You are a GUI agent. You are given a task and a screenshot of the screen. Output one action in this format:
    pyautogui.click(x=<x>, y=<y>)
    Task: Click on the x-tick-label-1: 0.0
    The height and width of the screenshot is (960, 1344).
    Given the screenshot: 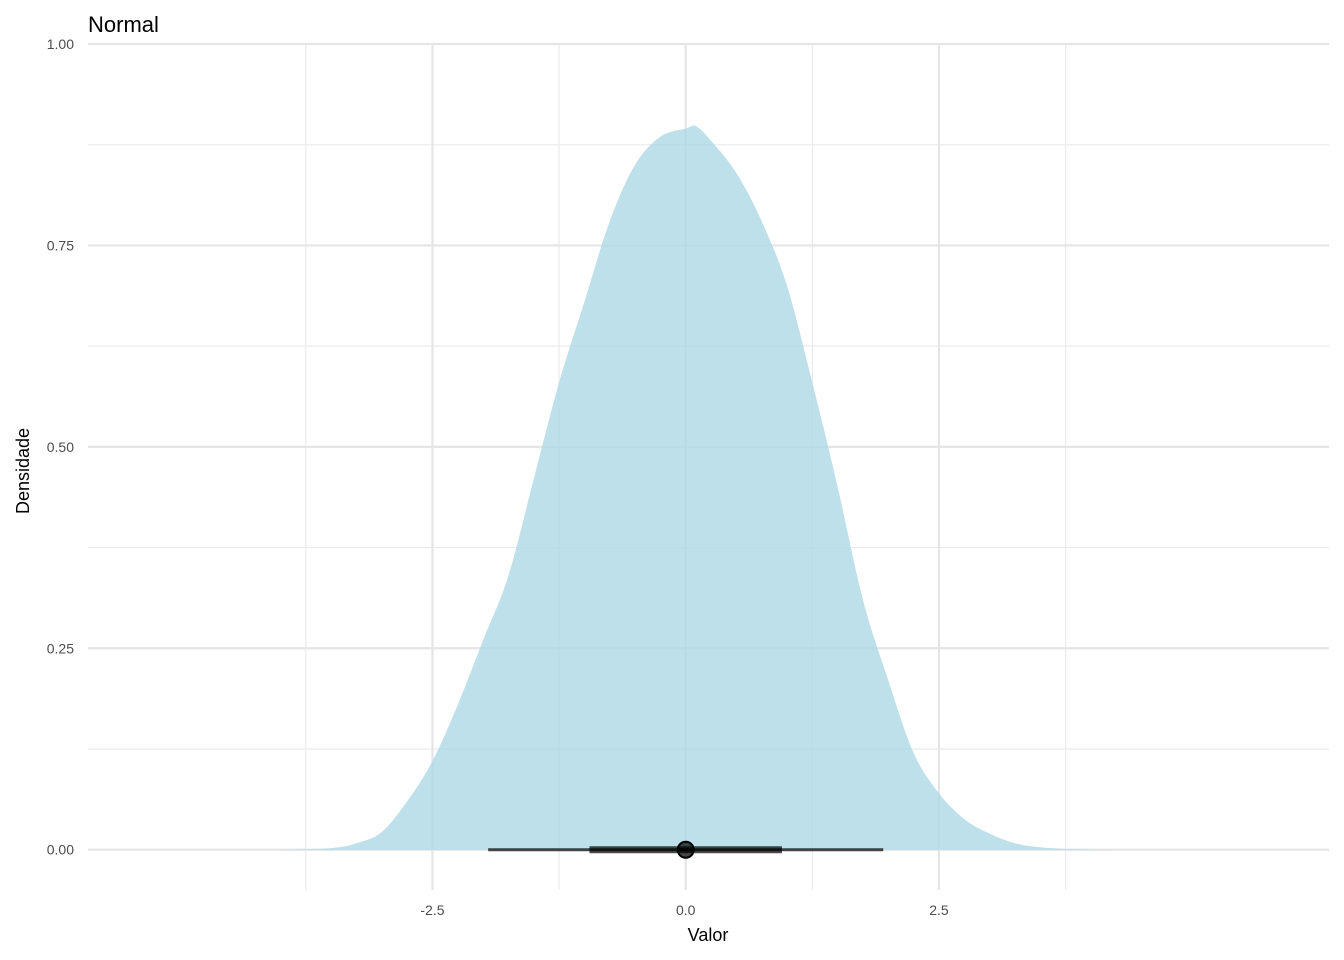 What is the action you would take?
    pyautogui.click(x=686, y=910)
    